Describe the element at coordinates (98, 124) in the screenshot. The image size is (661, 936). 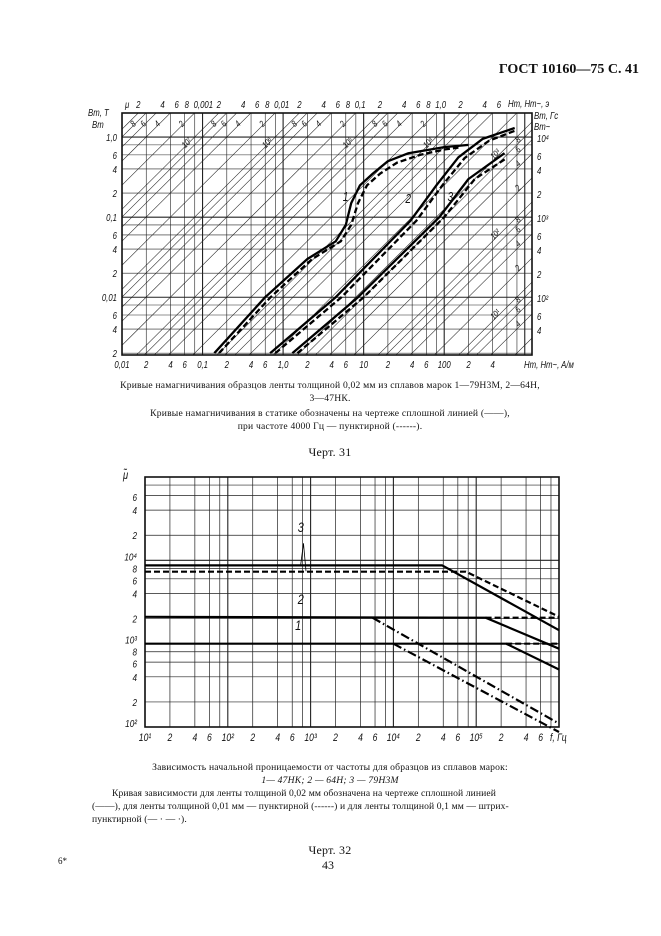
I see `chart1-y-axis-label2: Bm` at that location.